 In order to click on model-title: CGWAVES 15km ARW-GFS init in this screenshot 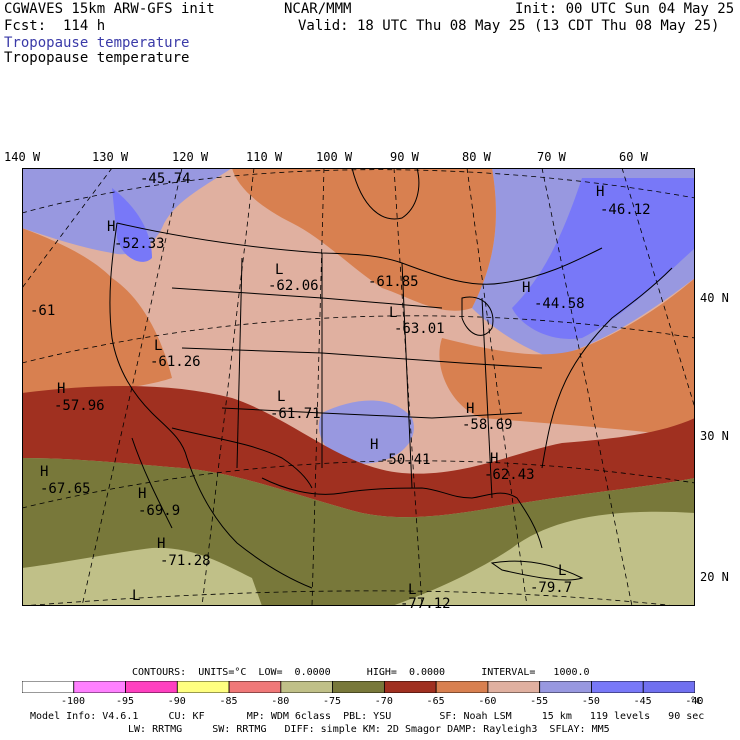, I will do `click(109, 9)`.